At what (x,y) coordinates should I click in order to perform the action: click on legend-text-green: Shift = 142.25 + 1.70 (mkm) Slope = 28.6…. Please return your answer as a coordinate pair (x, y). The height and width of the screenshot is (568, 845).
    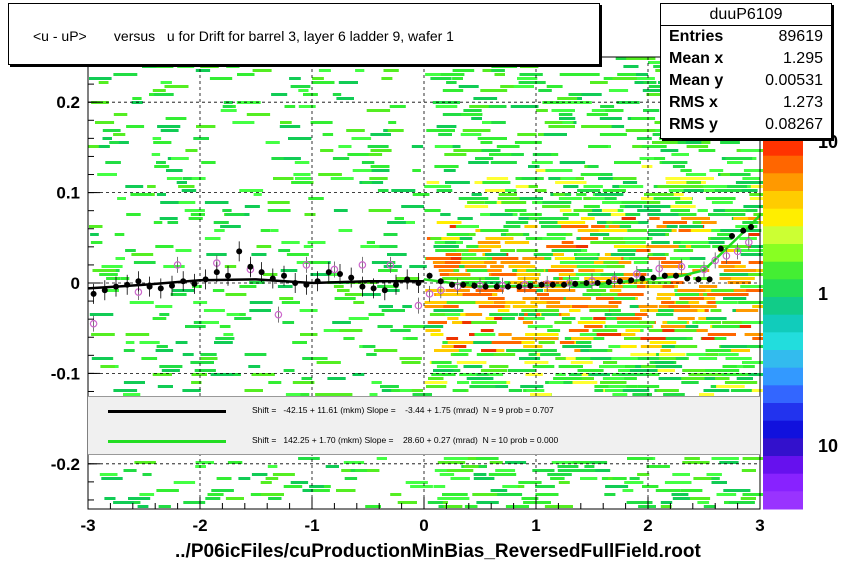
    Looking at the image, I should click on (405, 440).